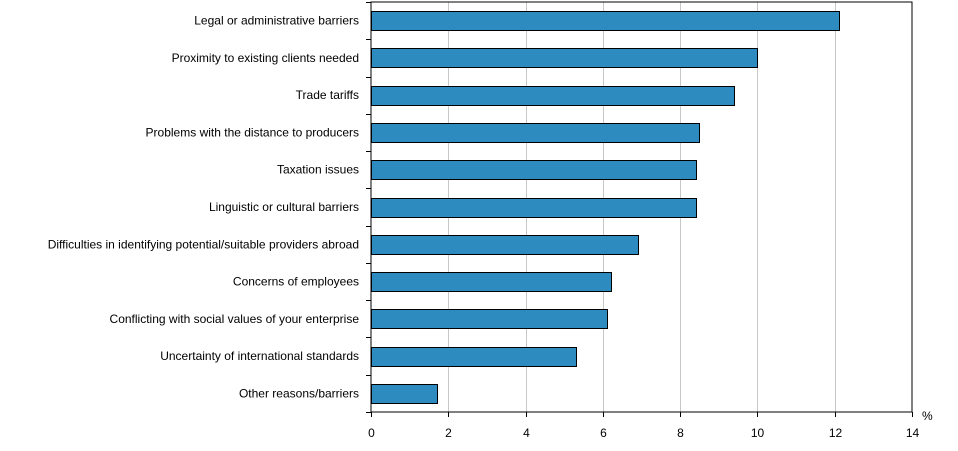 The width and height of the screenshot is (958, 451). I want to click on x-axis-ticks: 0 2 4 6 8 10 12 14, so click(643, 426).